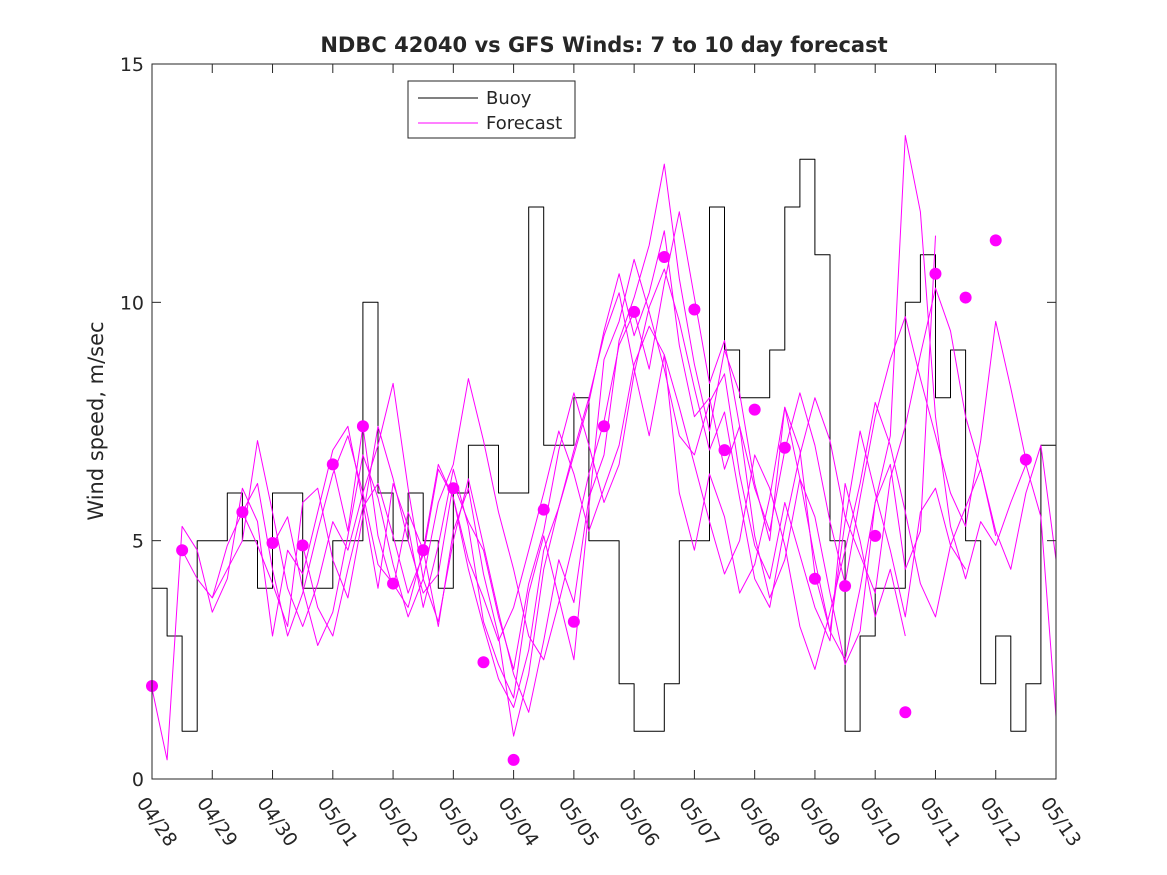  I want to click on x-tick-label: 05/07, so click(698, 821).